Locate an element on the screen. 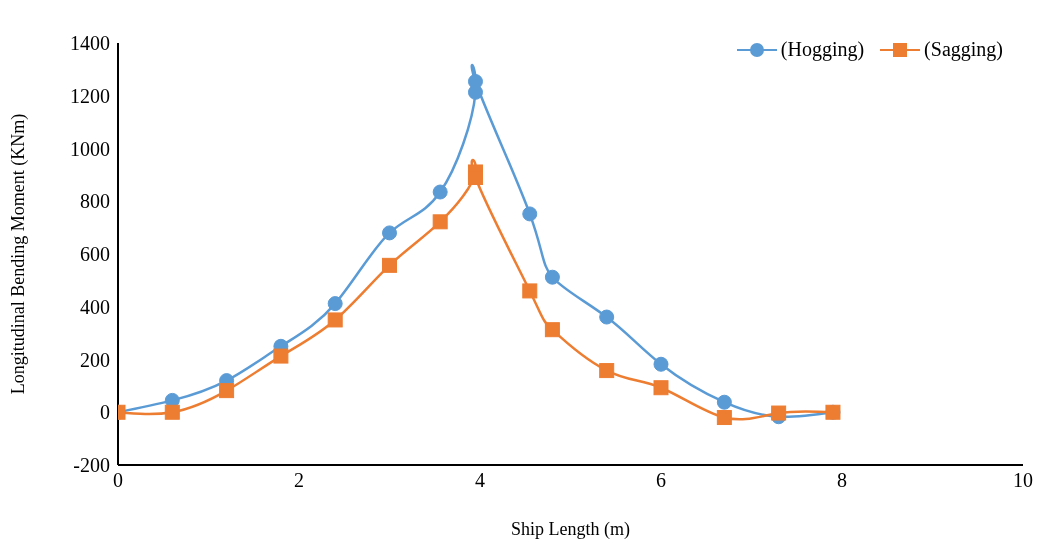  y-tick-label: -200 is located at coordinates (91, 465).